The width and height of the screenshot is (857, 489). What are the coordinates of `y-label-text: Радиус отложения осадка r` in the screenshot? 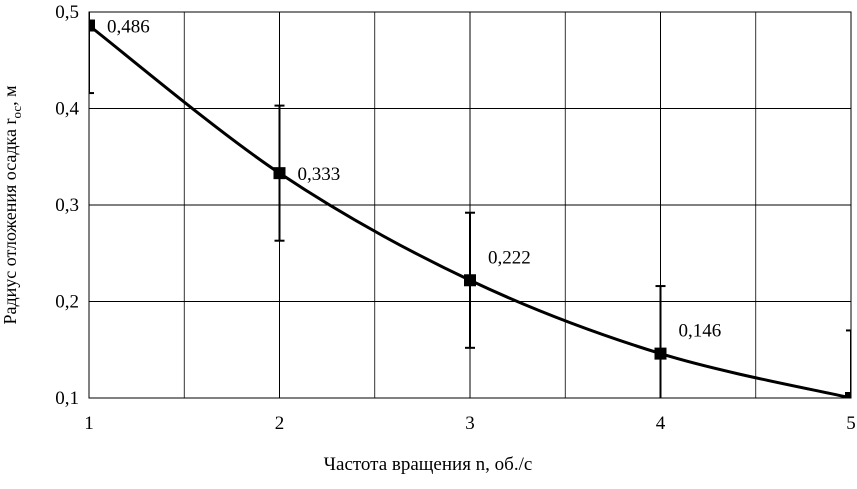 It's located at (10, 221).